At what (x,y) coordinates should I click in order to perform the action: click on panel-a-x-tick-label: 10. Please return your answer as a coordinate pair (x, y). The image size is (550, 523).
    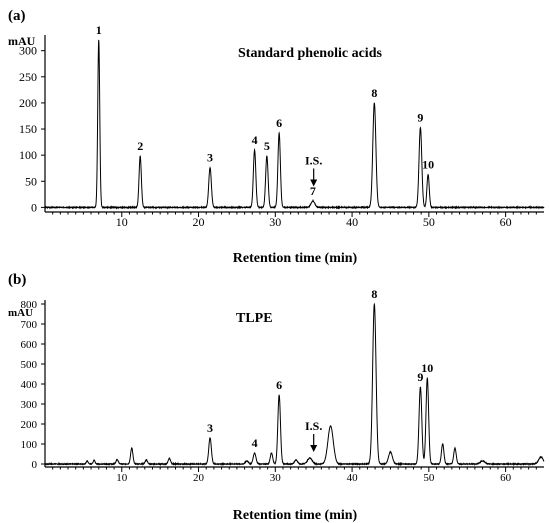
    Looking at the image, I should click on (122, 222).